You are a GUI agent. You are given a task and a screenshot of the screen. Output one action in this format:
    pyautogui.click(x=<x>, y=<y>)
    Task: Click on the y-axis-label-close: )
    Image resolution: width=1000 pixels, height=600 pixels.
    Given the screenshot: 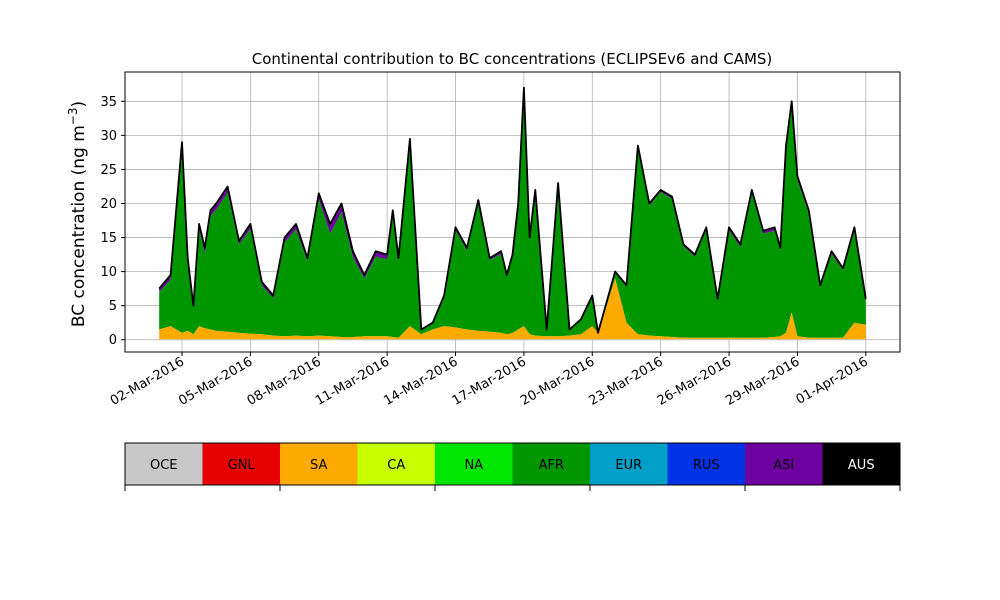 What is the action you would take?
    pyautogui.click(x=79, y=104)
    